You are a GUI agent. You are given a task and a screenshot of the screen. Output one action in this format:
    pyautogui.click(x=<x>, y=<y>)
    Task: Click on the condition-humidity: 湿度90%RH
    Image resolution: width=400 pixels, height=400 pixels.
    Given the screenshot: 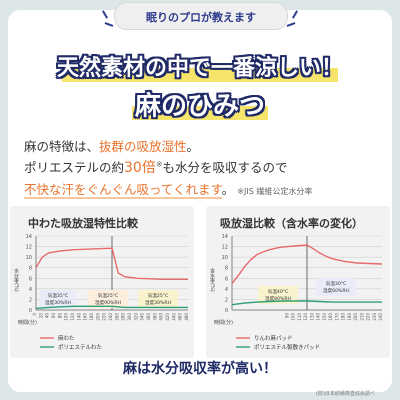 What is the action you would take?
    pyautogui.click(x=108, y=302)
    